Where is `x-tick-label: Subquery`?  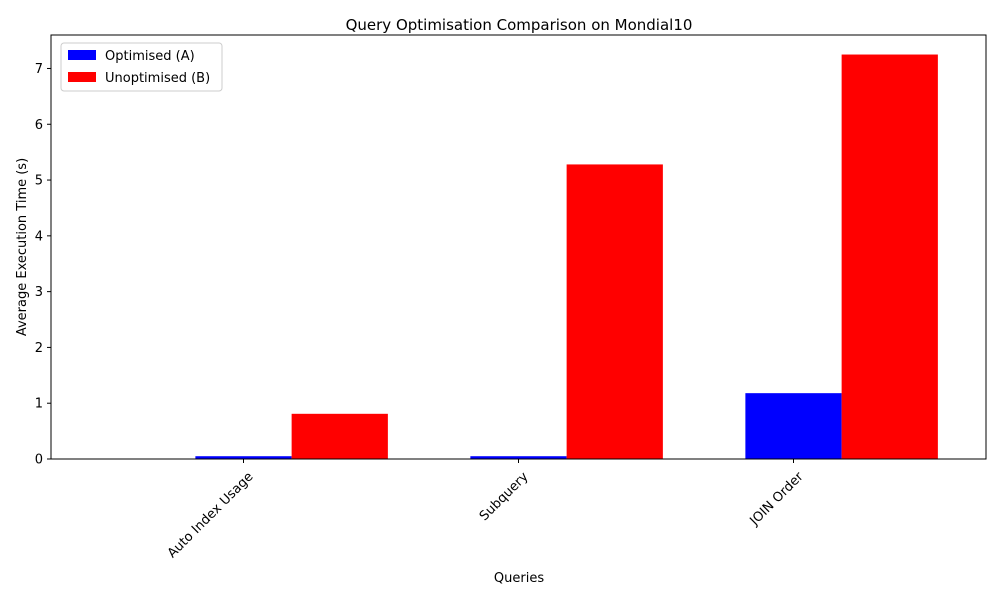 x-tick-label: Subquery is located at coordinates (504, 496).